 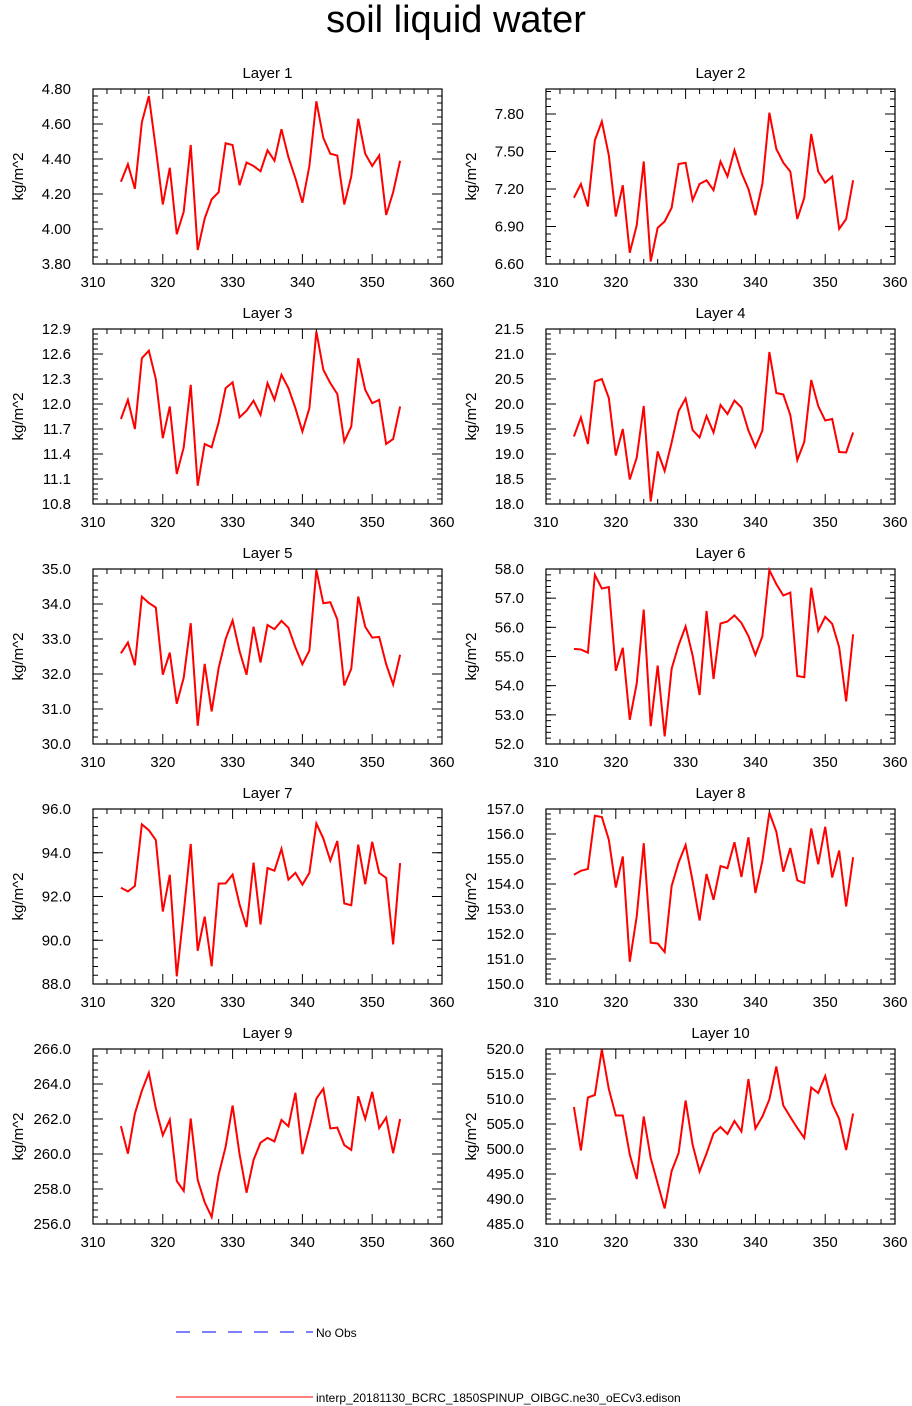 I want to click on legend-label-noobs: No Obs, so click(x=336, y=1333).